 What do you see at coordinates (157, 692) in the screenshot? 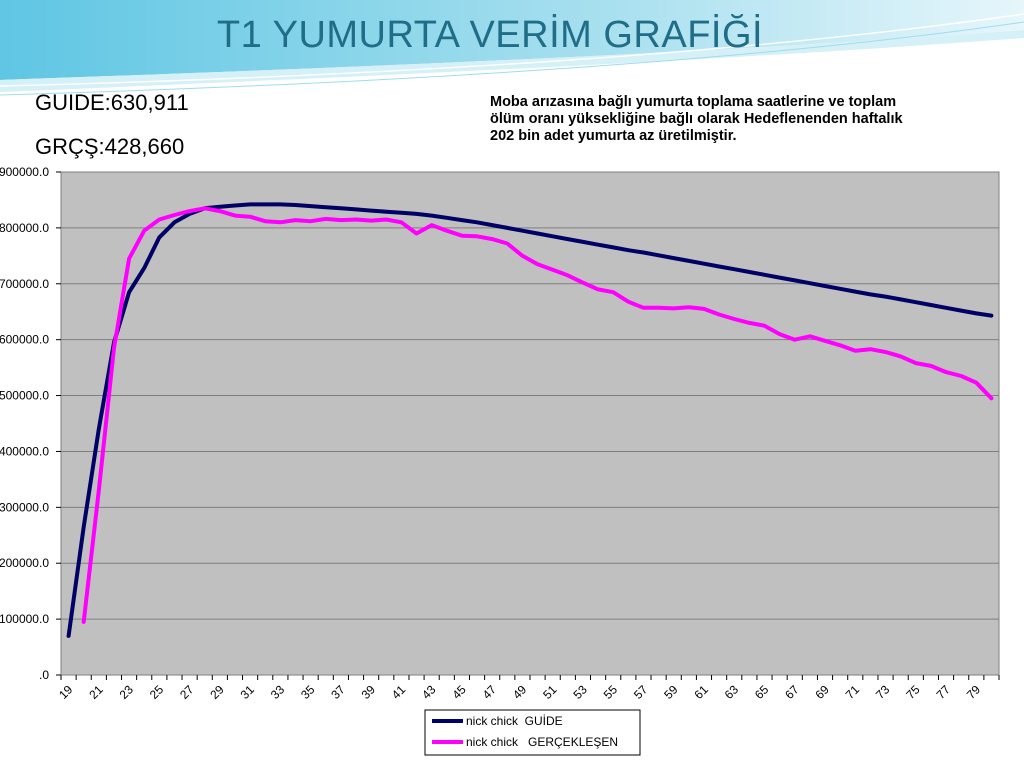
I see `x-tick-label: 25` at bounding box center [157, 692].